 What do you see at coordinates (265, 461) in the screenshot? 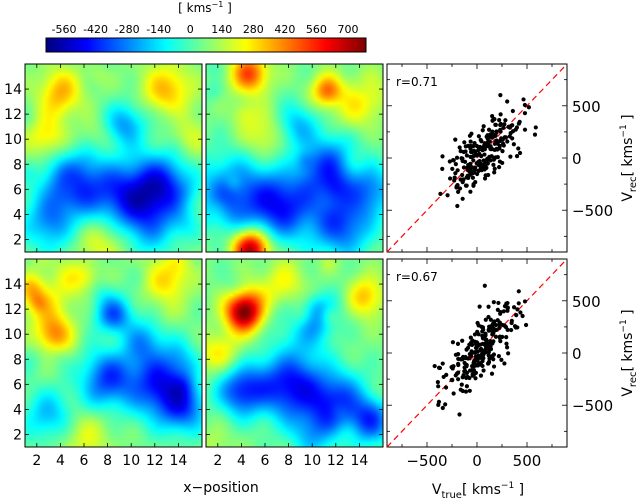
I see `x-tick-label: 6` at bounding box center [265, 461].